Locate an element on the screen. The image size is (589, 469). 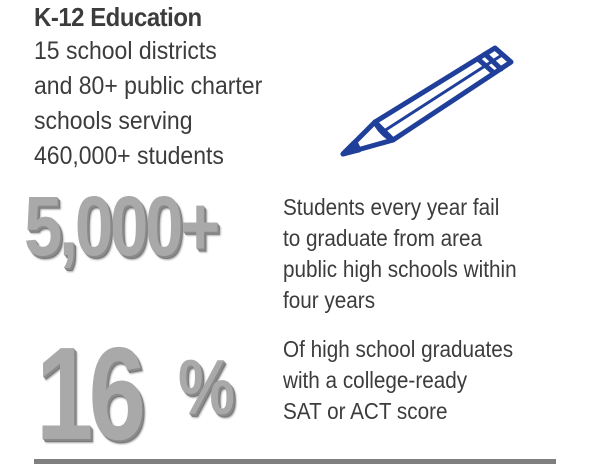
intro-line: schools serving is located at coordinates (113, 121).